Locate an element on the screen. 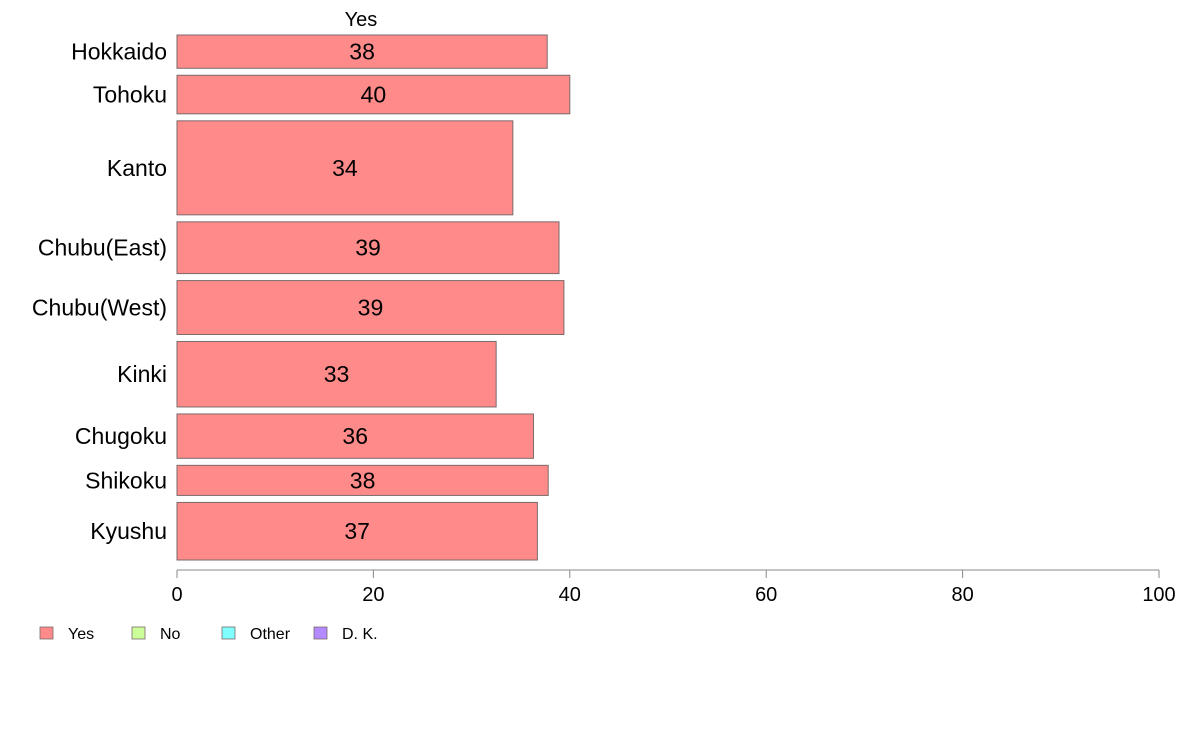  bar-chubu-east- is located at coordinates (368, 248).